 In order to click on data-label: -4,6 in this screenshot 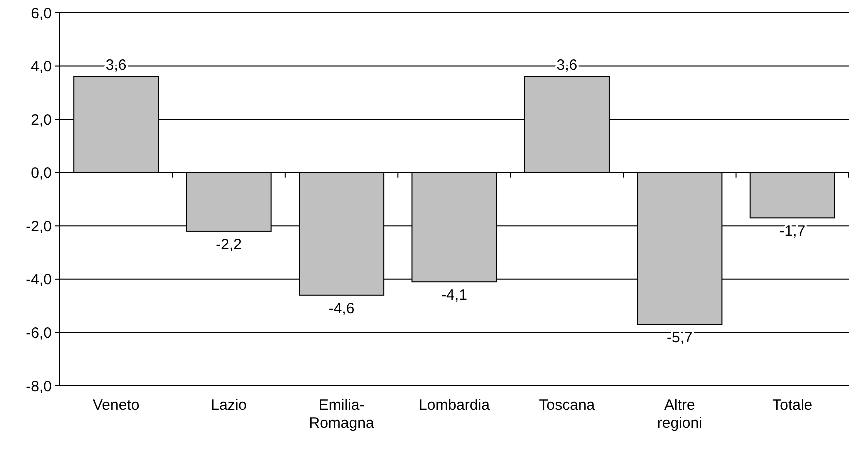, I will do `click(341, 309)`.